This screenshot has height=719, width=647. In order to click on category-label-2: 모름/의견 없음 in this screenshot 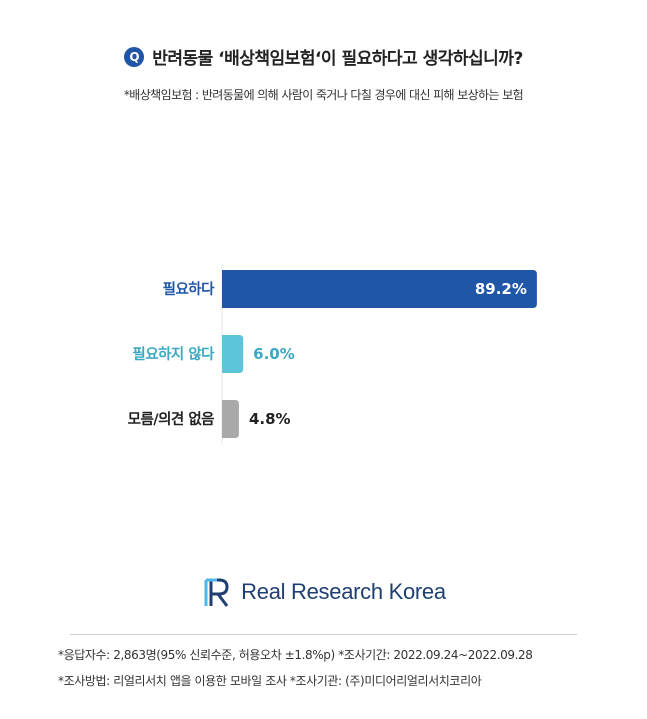, I will do `click(171, 419)`.